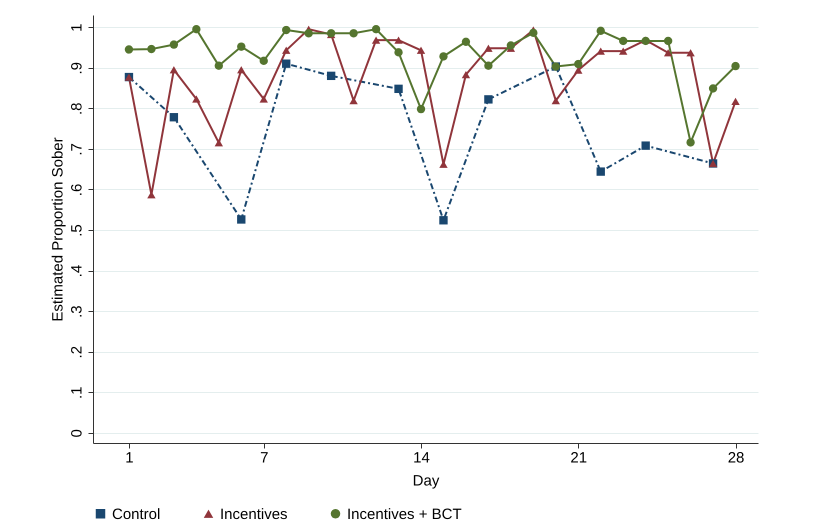 The width and height of the screenshot is (818, 532). Describe the element at coordinates (77, 68) in the screenshot. I see `y-tick-label: .9` at that location.